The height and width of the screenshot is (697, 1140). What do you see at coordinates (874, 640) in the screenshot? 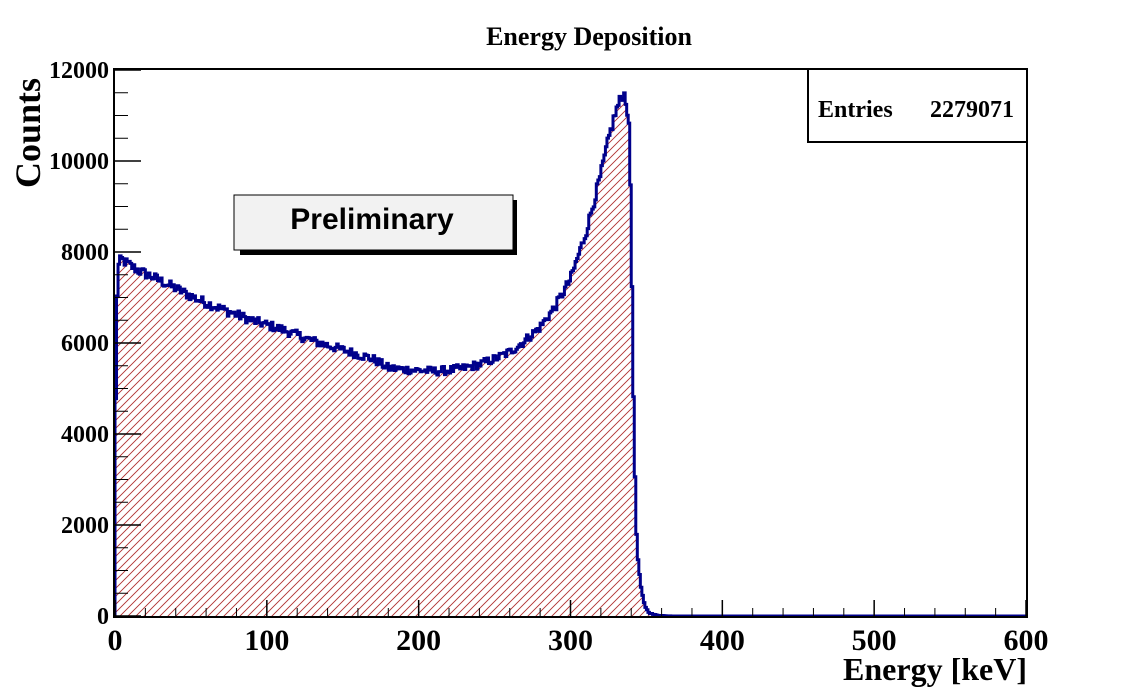
I see `x-tick-label: 500` at bounding box center [874, 640].